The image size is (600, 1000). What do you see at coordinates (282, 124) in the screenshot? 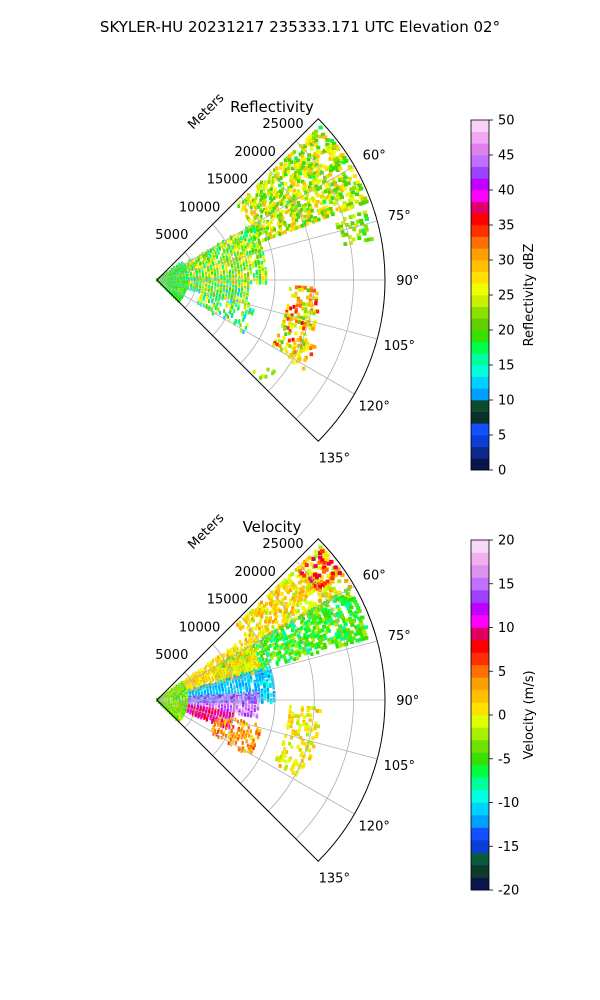
I see `range-tick-label: 25000` at bounding box center [282, 124].